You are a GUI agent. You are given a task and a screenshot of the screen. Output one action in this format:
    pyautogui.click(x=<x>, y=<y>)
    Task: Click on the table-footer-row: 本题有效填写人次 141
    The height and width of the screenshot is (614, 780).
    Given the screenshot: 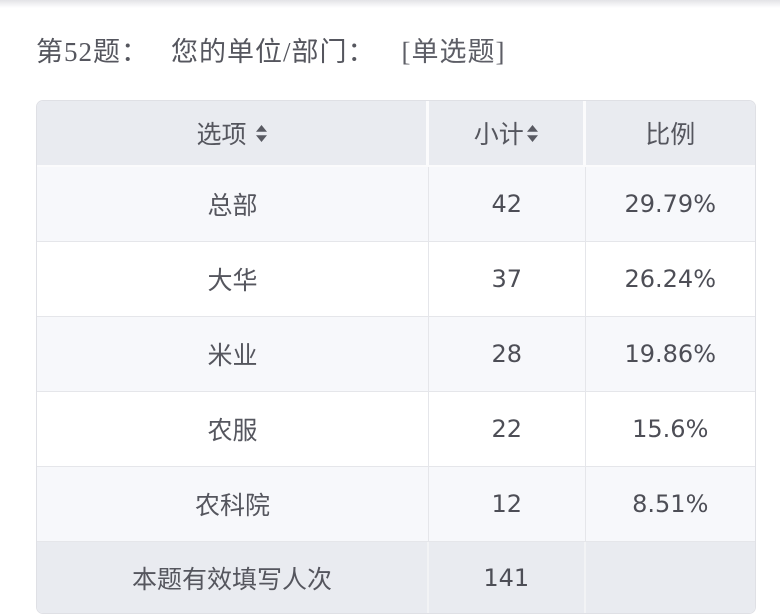 What is the action you would take?
    pyautogui.click(x=396, y=577)
    